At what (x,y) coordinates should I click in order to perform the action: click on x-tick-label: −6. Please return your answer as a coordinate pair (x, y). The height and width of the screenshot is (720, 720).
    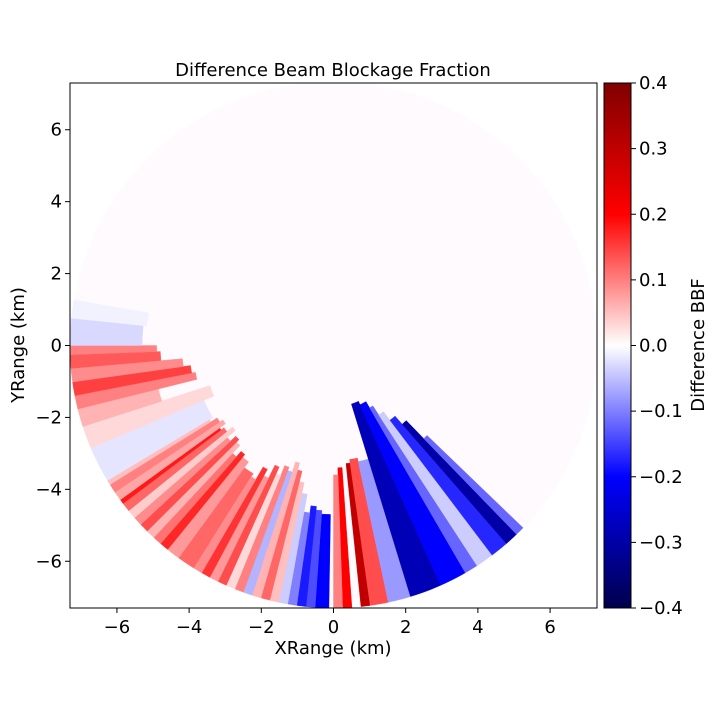
    Looking at the image, I should click on (117, 627).